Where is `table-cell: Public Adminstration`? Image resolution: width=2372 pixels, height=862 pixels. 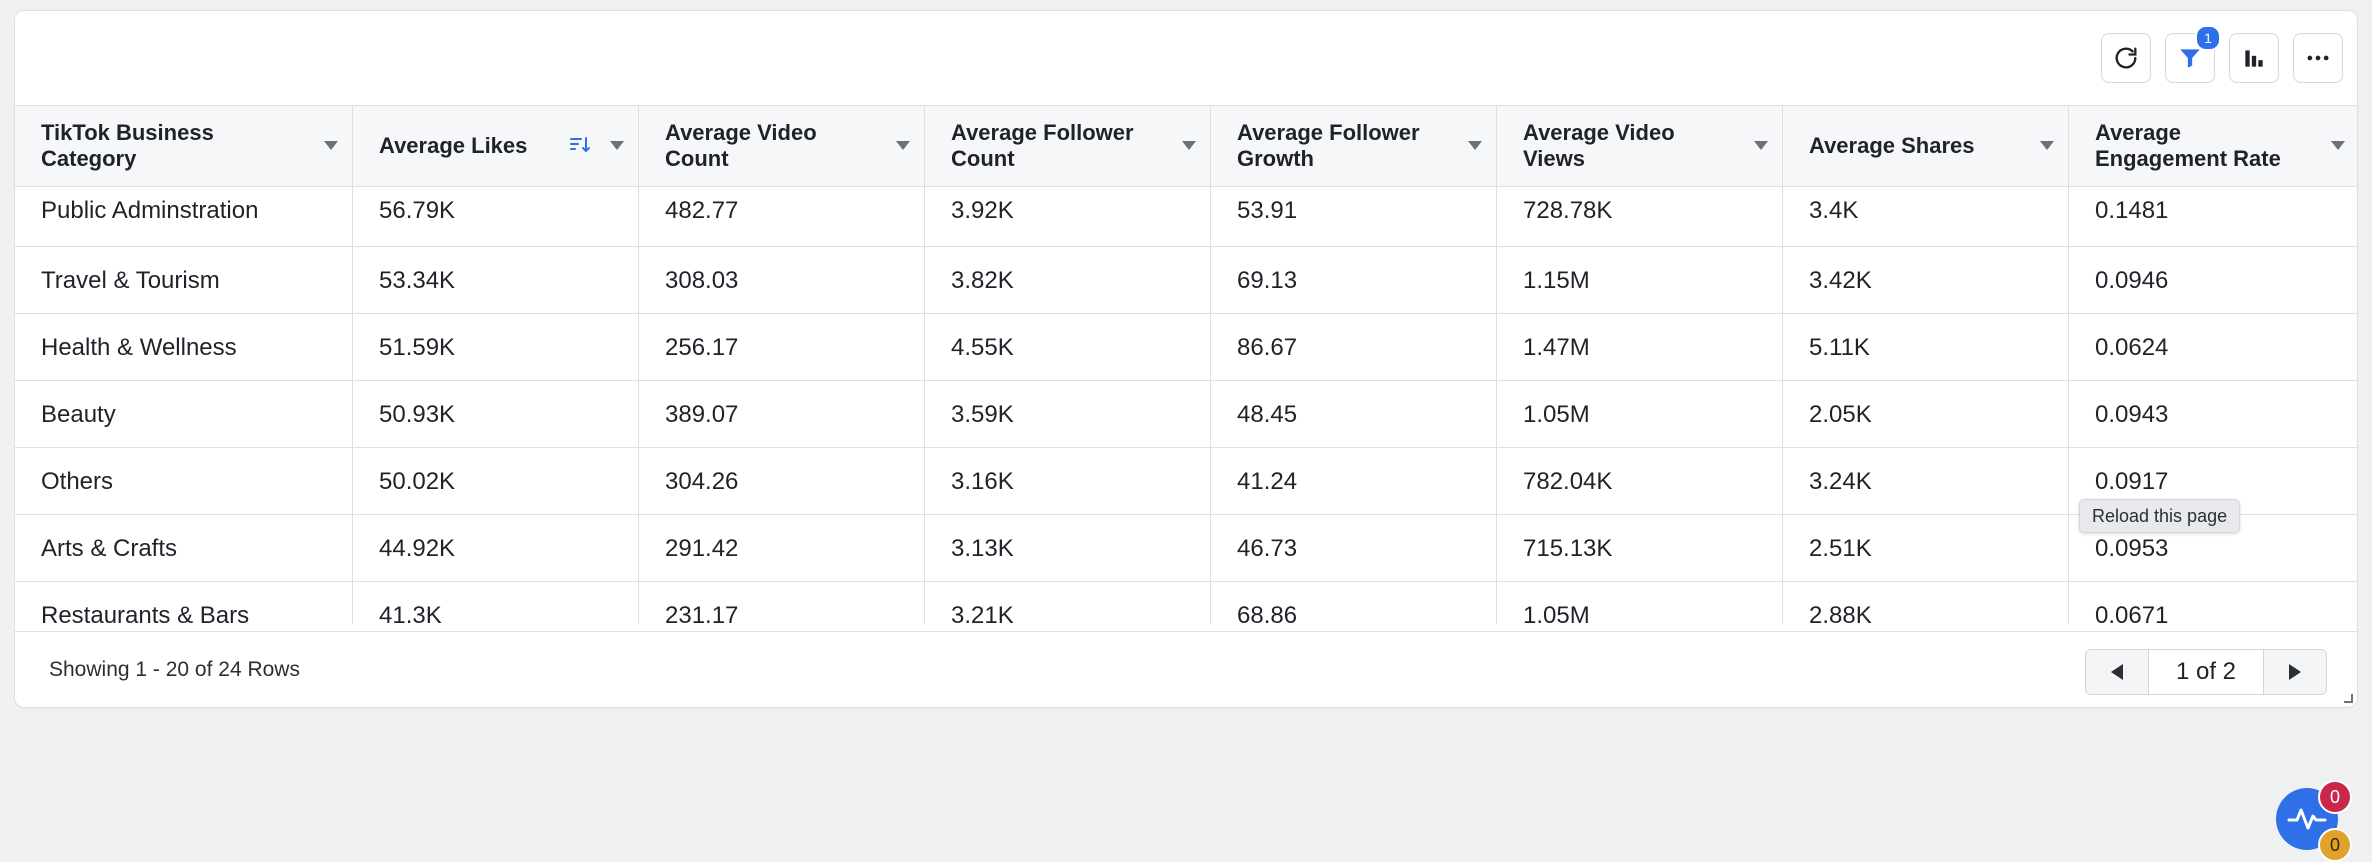 table-cell: Public Adminstration is located at coordinates (184, 216).